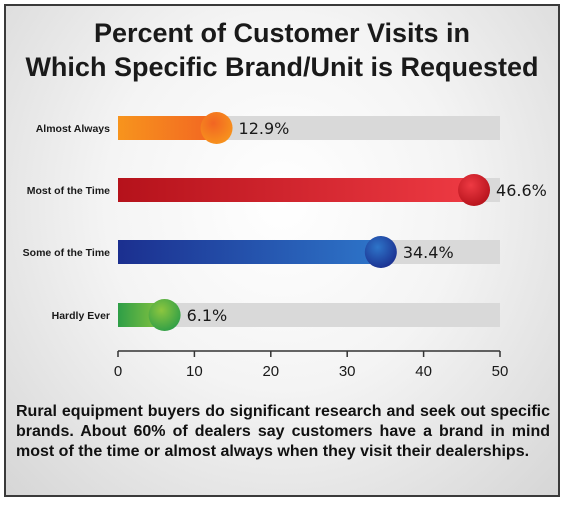  What do you see at coordinates (270, 371) in the screenshot?
I see `x-tick-label: 20` at bounding box center [270, 371].